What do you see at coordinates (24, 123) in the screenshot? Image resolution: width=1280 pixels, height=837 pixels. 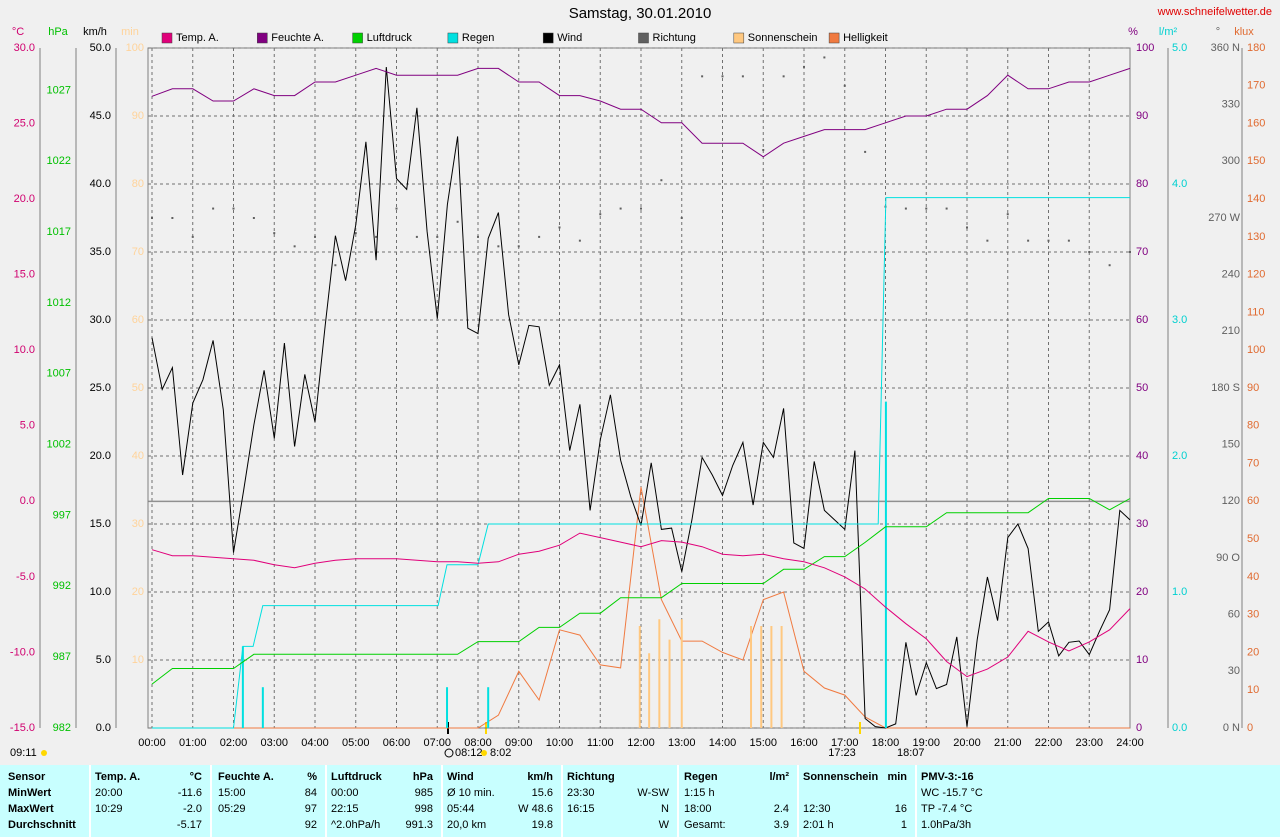 I see `y-tick-label: 25.0` at bounding box center [24, 123].